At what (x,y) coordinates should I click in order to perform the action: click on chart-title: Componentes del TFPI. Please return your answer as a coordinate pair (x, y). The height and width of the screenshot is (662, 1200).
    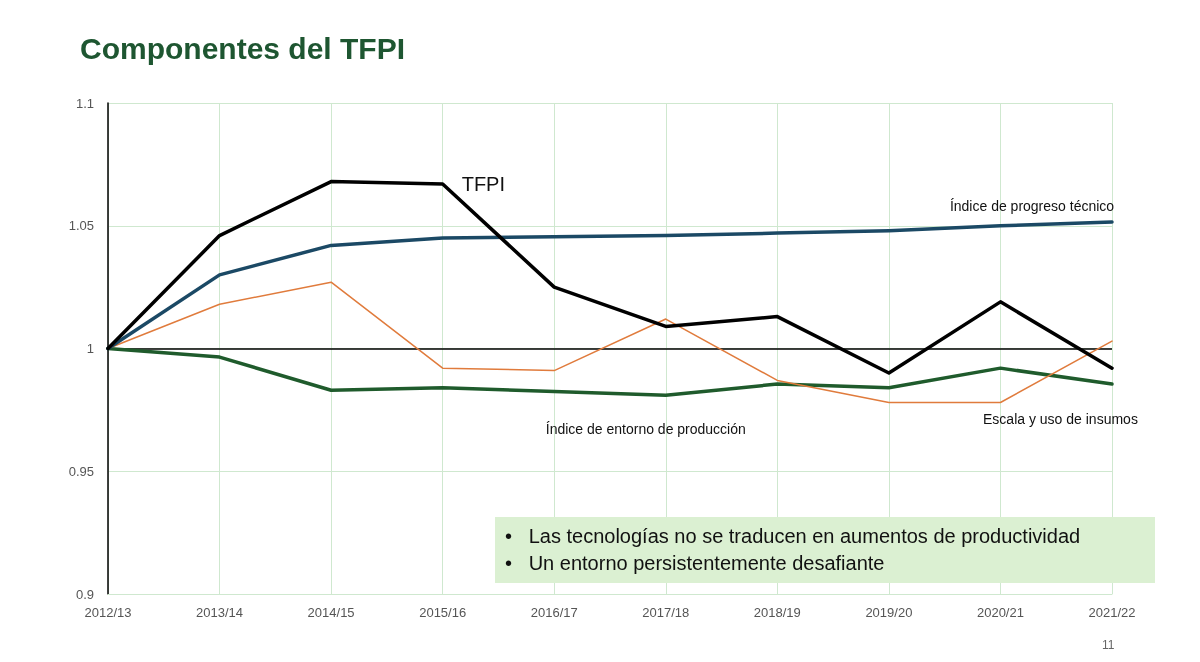
    Looking at the image, I should click on (243, 48).